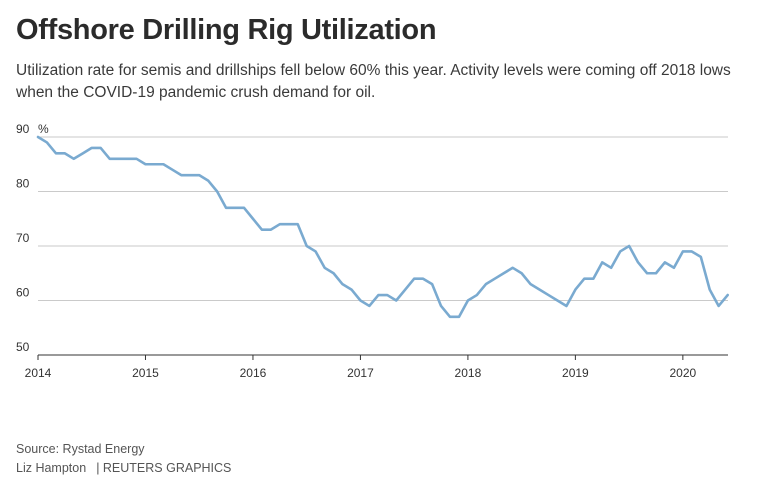 This screenshot has height=484, width=760. I want to click on y-axis: 90 % 80 70 60 50, so click(32, 238).